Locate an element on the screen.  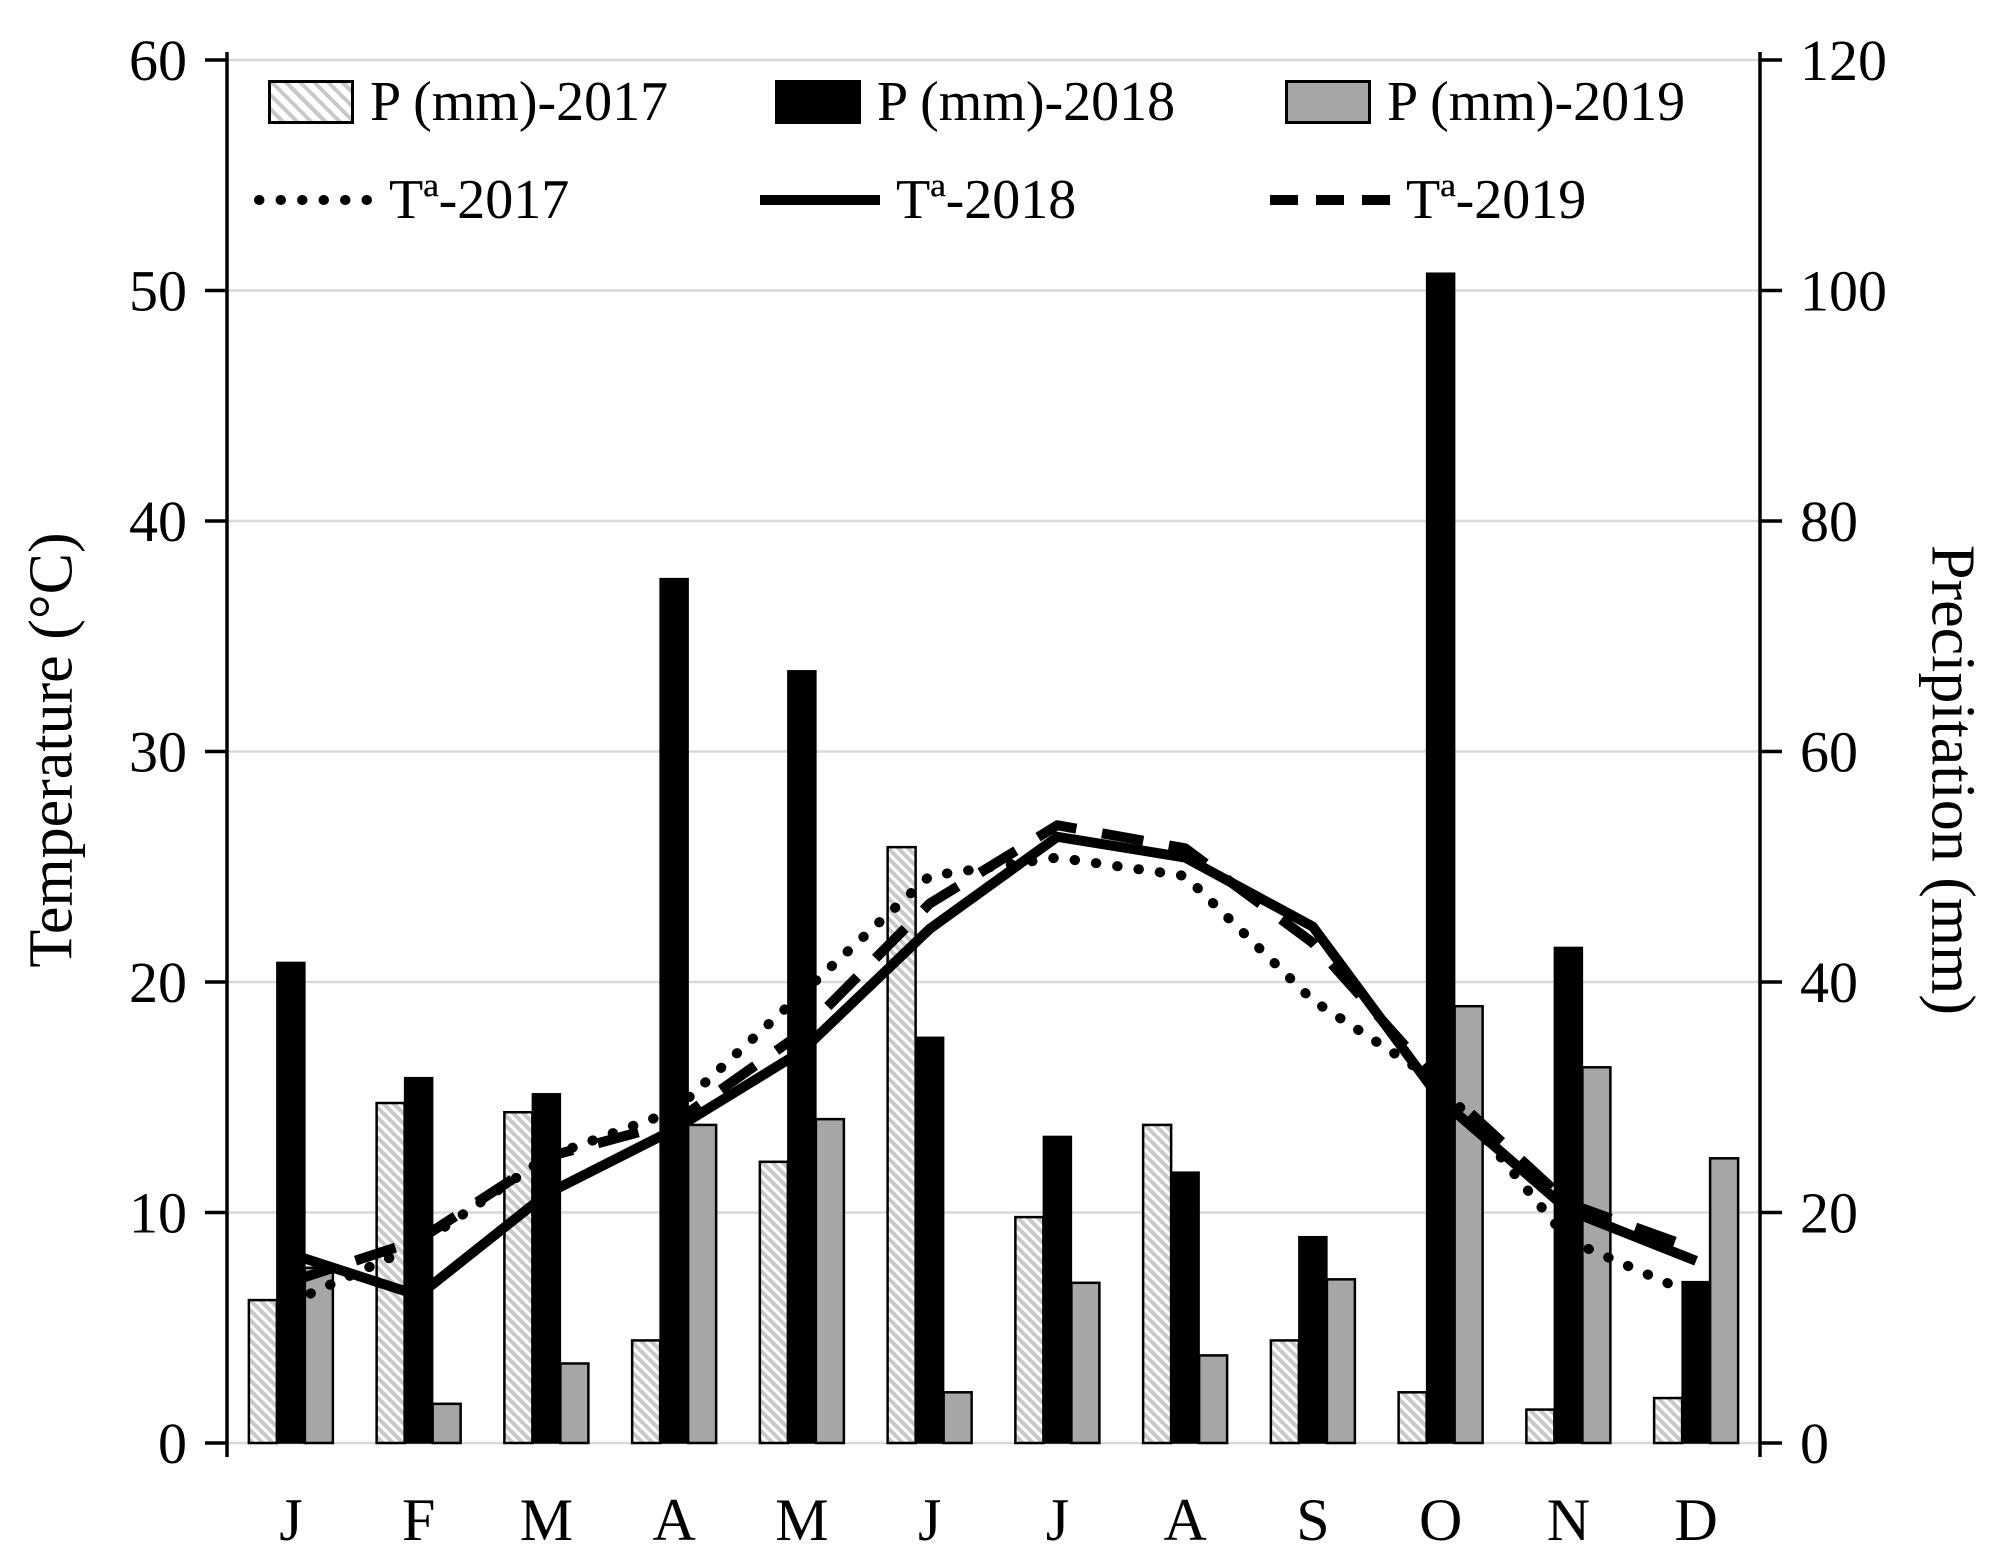
legend-item-p-2017: P (mm)-2017 is located at coordinates (468, 102).